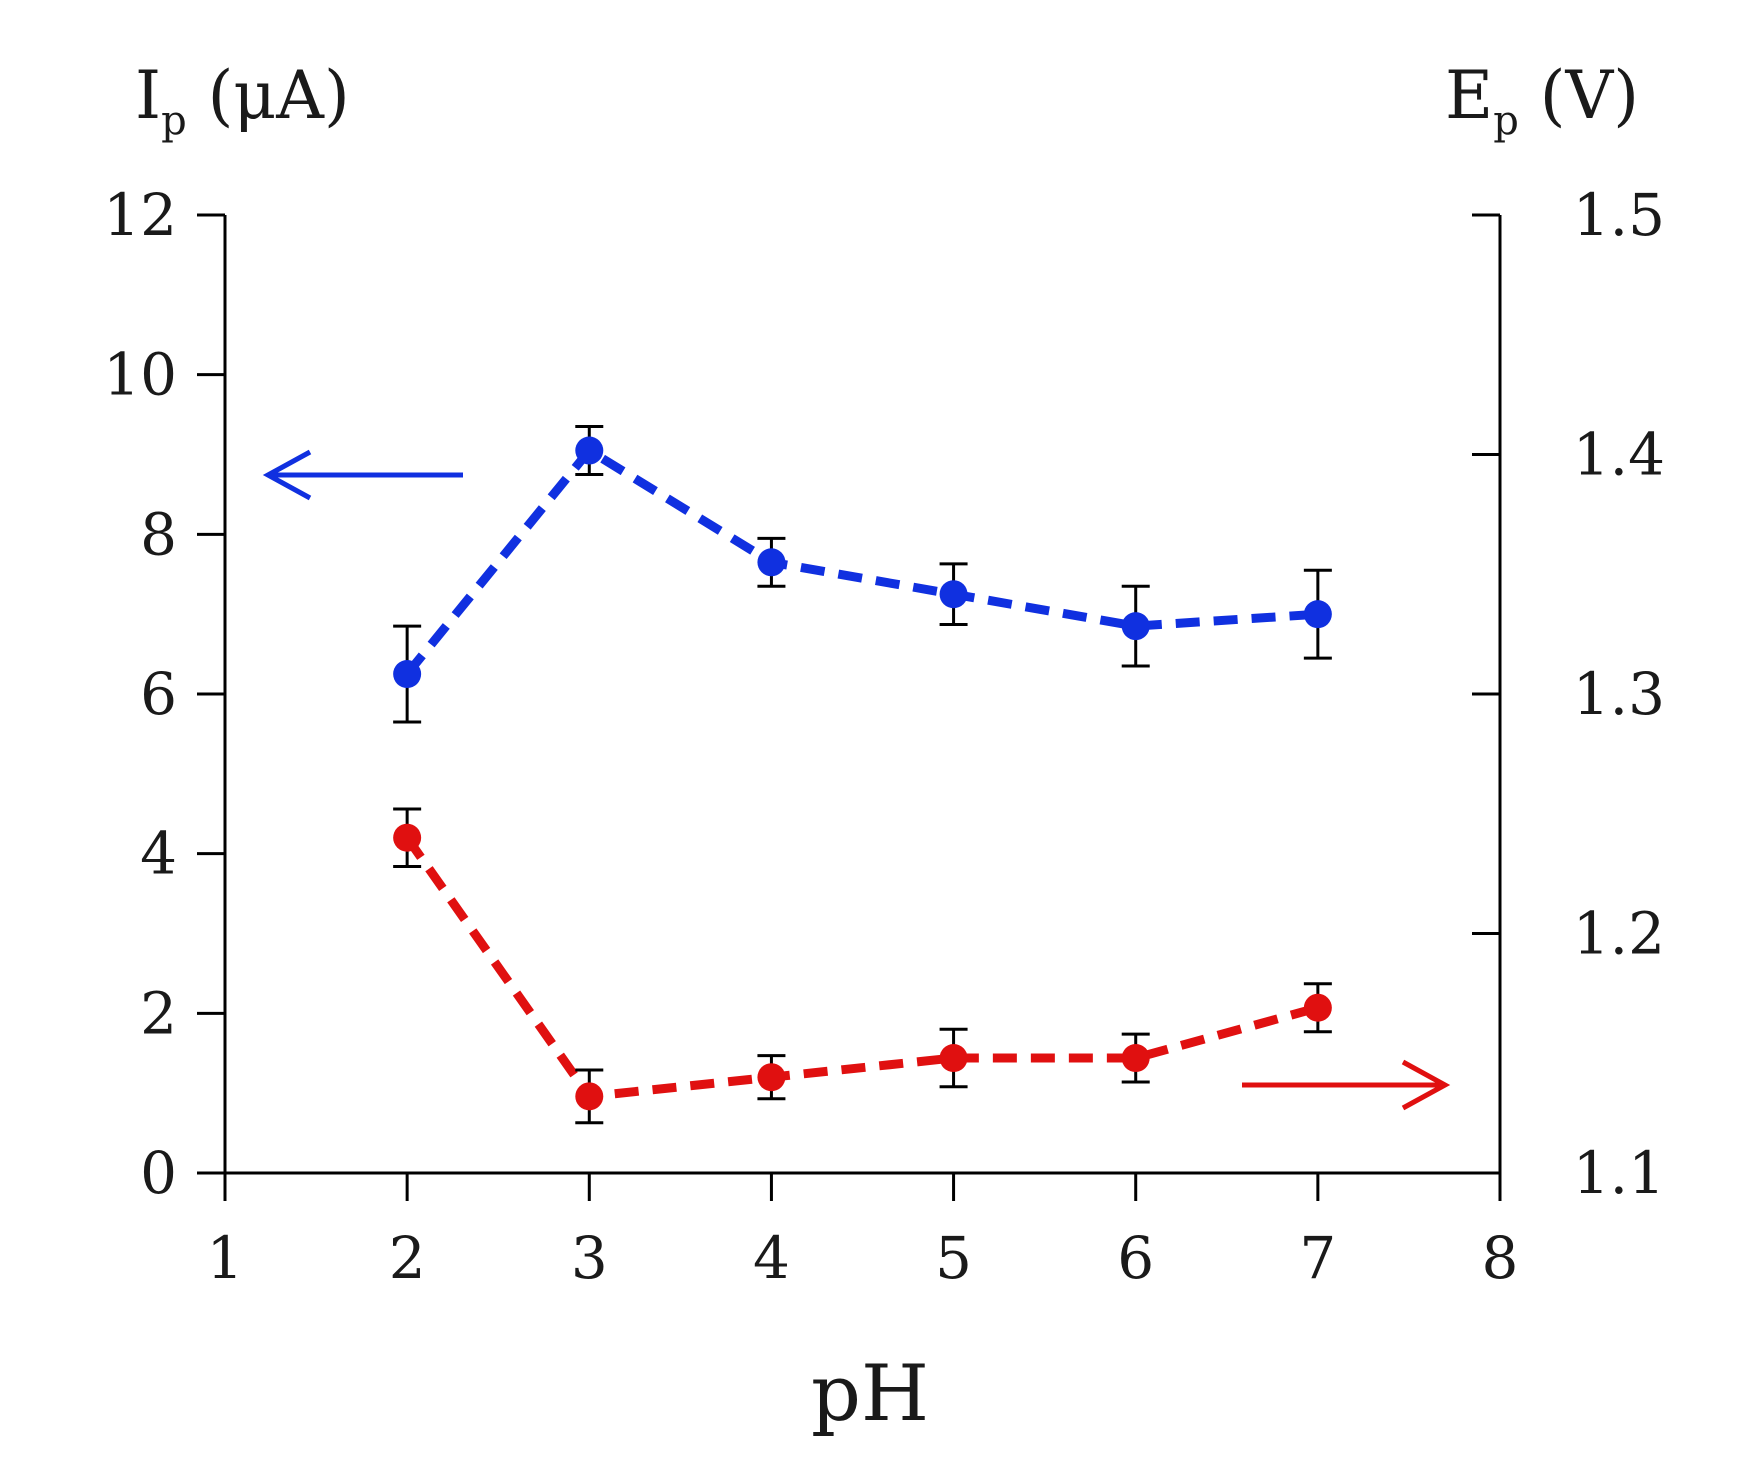 The width and height of the screenshot is (1746, 1461). I want to click on left-axis-title-sub: p, so click(174, 121).